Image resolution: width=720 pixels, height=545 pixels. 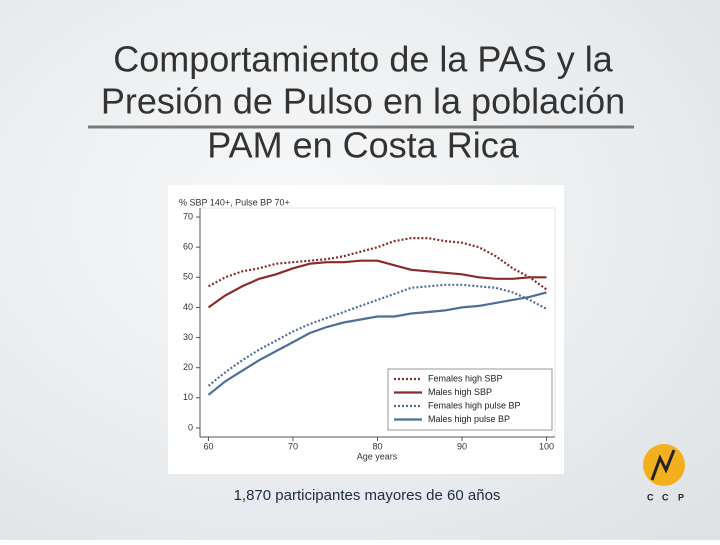 What do you see at coordinates (188, 367) in the screenshot?
I see `y-tick-label: 20` at bounding box center [188, 367].